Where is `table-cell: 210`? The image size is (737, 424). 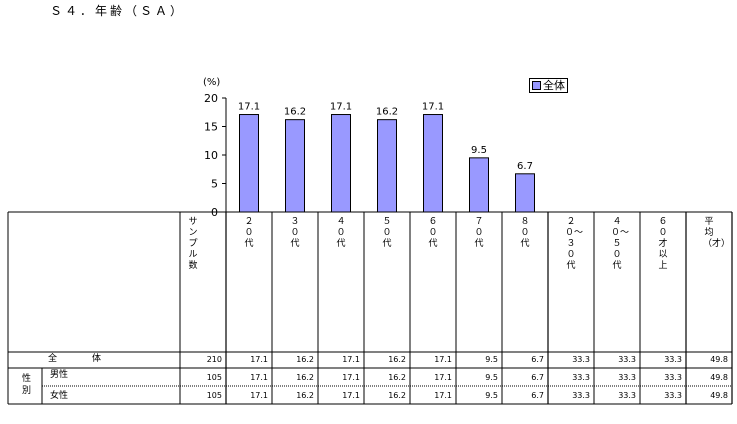 table-cell: 210 is located at coordinates (214, 359).